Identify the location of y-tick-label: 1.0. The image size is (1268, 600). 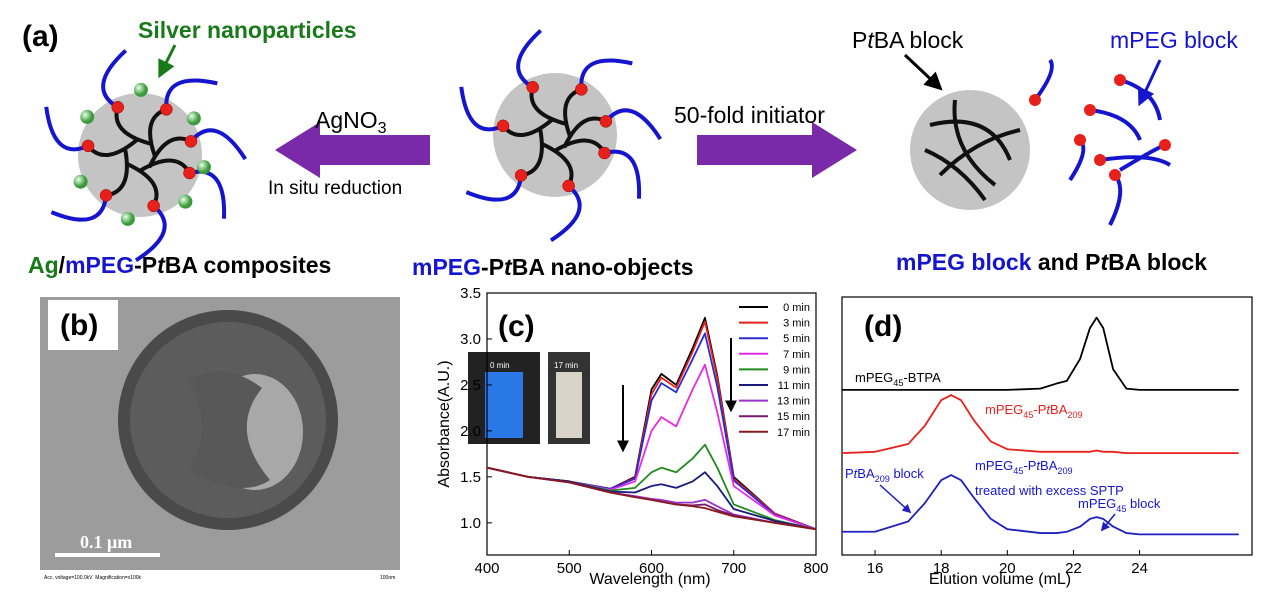
(470, 523).